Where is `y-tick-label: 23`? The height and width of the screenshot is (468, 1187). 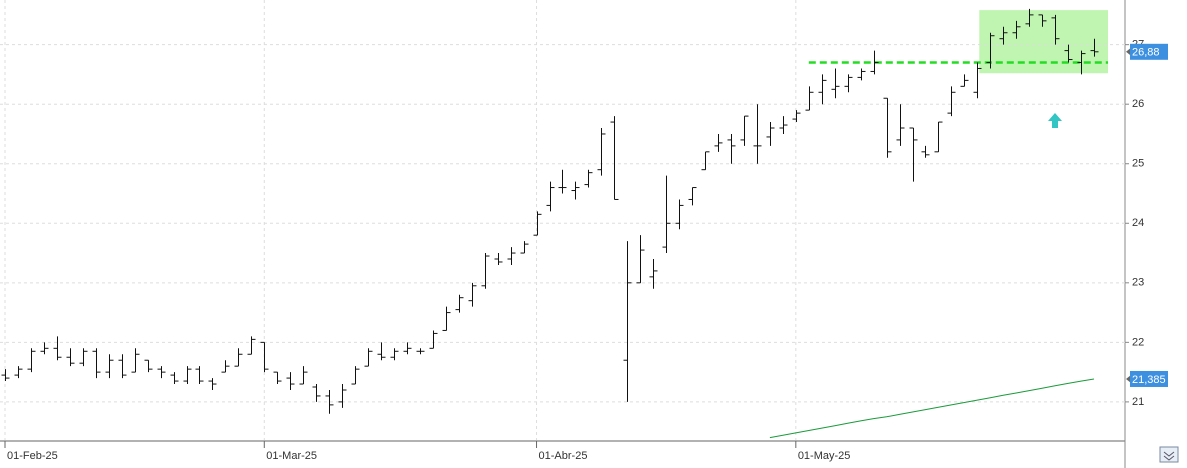
y-tick-label: 23 is located at coordinates (1138, 283).